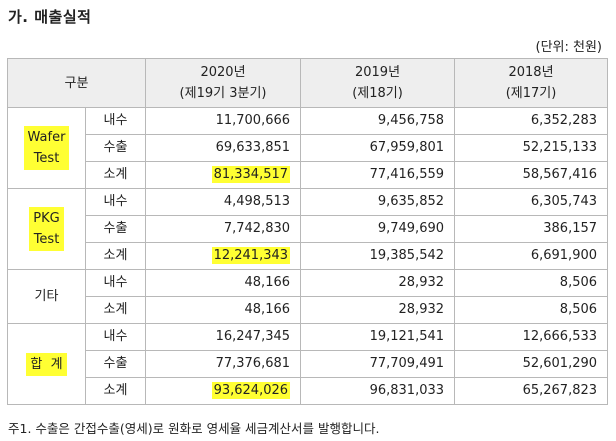 This screenshot has height=441, width=616. What do you see at coordinates (531, 72) in the screenshot?
I see `header-2018-year: 2018년` at bounding box center [531, 72].